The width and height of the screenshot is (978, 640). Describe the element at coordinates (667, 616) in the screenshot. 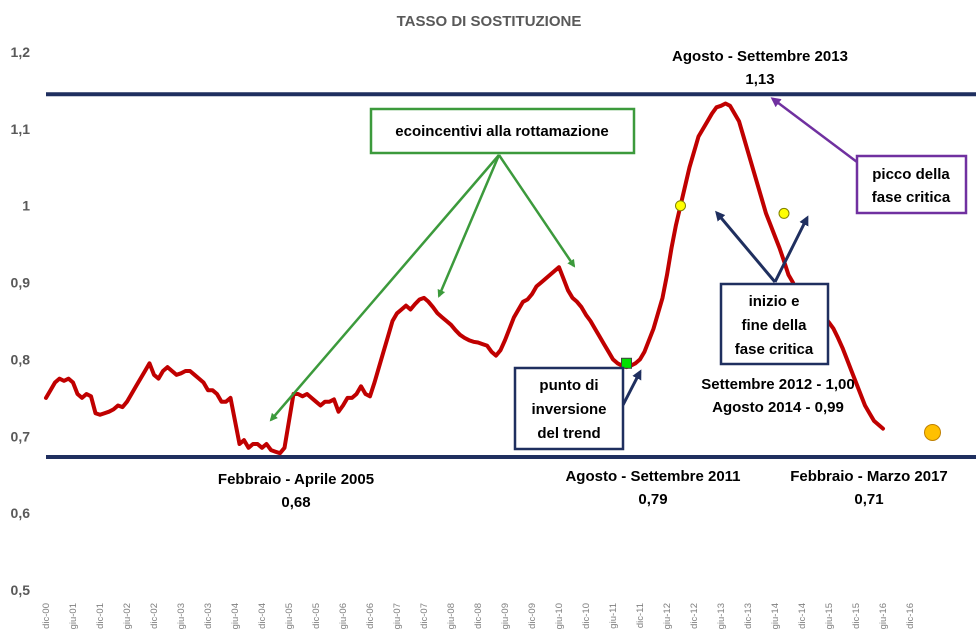

I see `x-tick-label: giu-12` at that location.